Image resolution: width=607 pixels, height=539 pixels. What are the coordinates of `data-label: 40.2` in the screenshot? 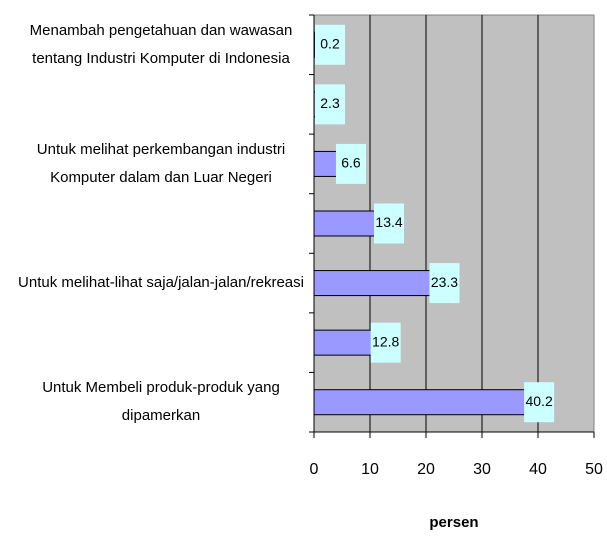 It's located at (538, 401).